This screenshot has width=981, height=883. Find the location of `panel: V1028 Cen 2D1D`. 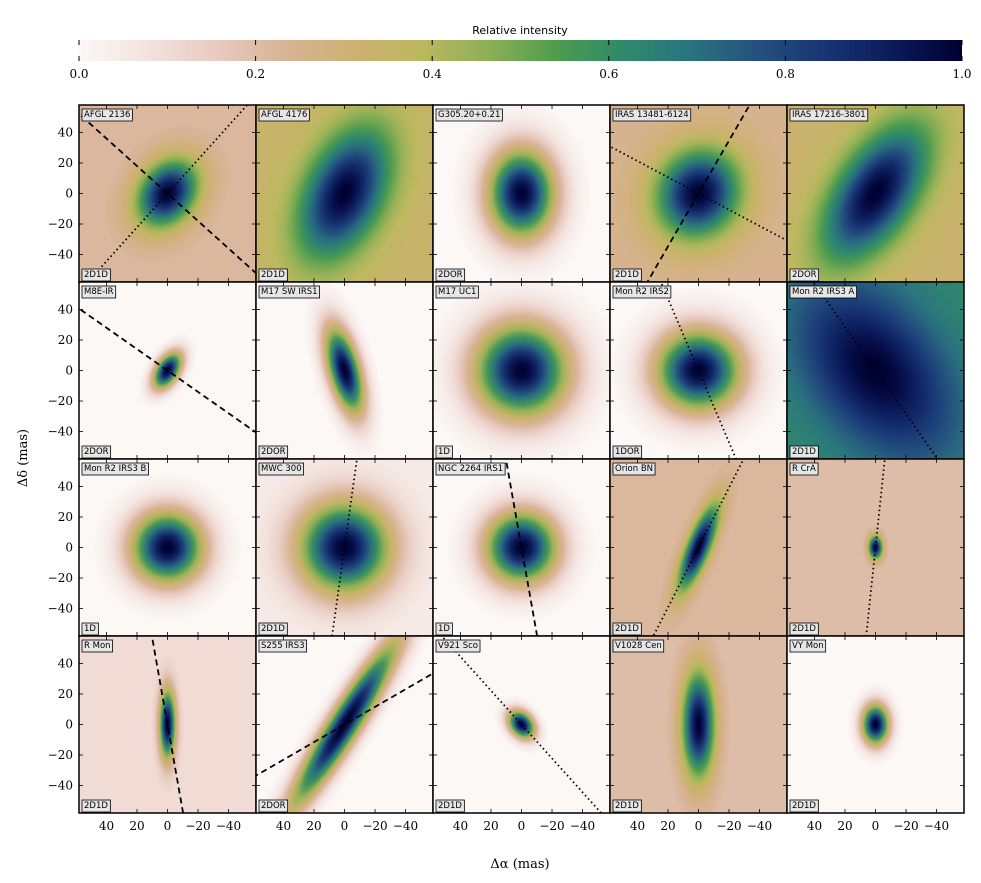

panel: V1028 Cen 2D1D is located at coordinates (698, 724).